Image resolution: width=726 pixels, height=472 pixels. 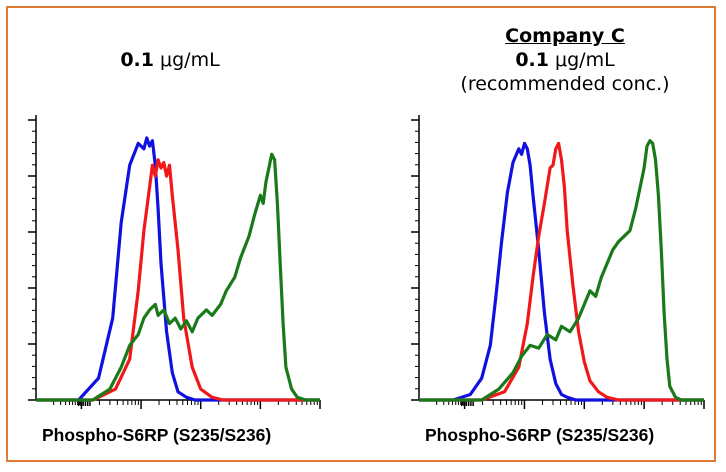 What do you see at coordinates (540, 435) in the screenshot?
I see `right-x-axis-label: Phospho-S6RP (S235/S236)` at bounding box center [540, 435].